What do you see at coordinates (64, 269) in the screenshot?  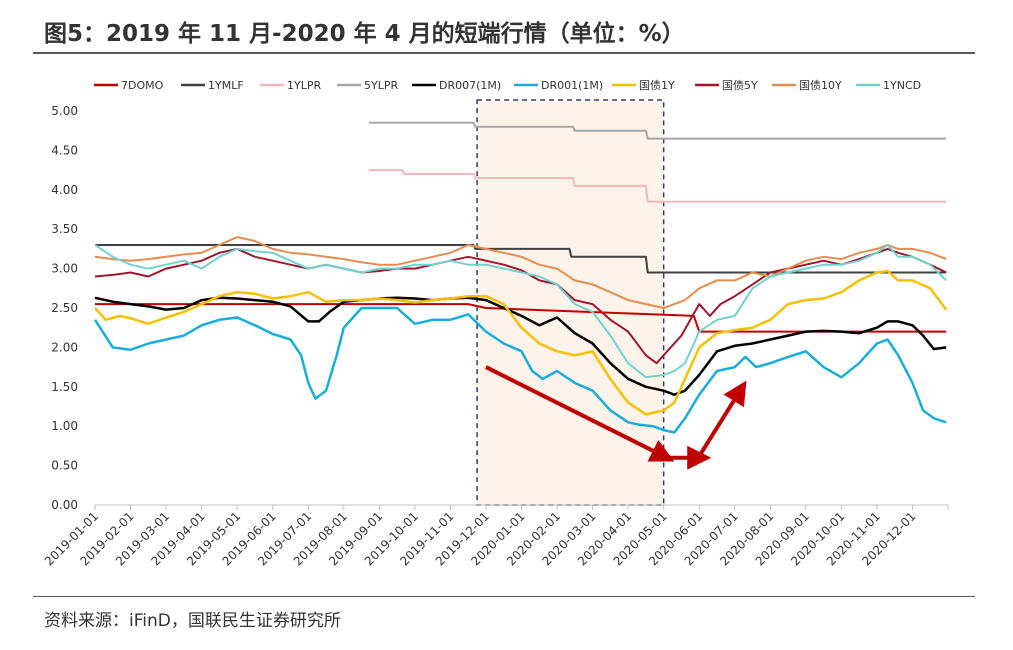 I see `y-tick-label: 3.00` at bounding box center [64, 269].